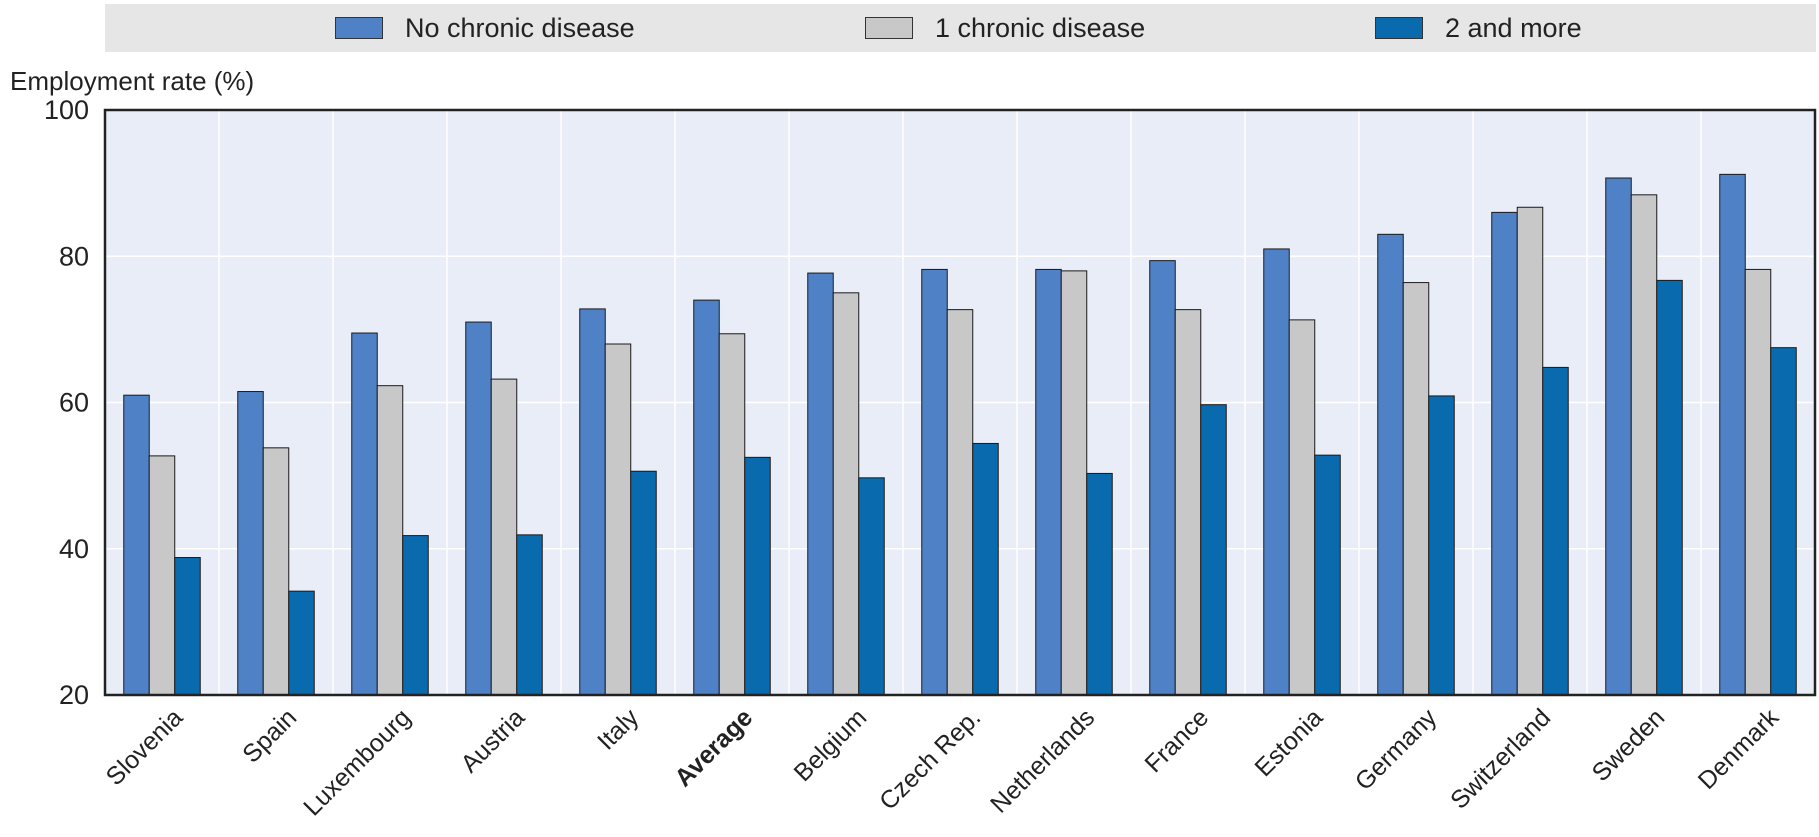 This screenshot has height=837, width=1819. I want to click on bar-no-chronic-disease-netherlands, so click(1048, 482).